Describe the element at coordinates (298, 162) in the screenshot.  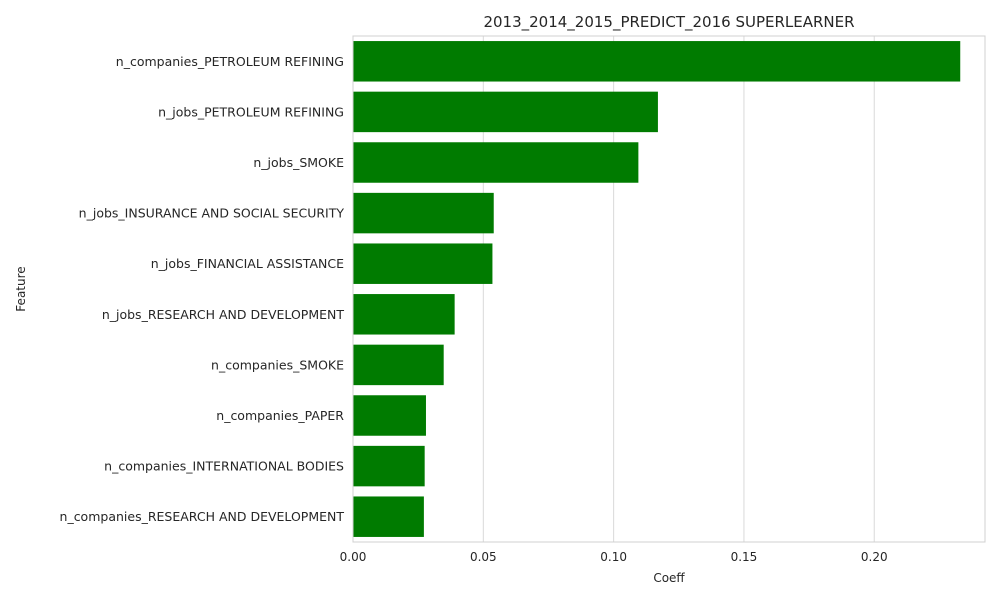
I see `category-label: n_jobs_SMOKE` at that location.